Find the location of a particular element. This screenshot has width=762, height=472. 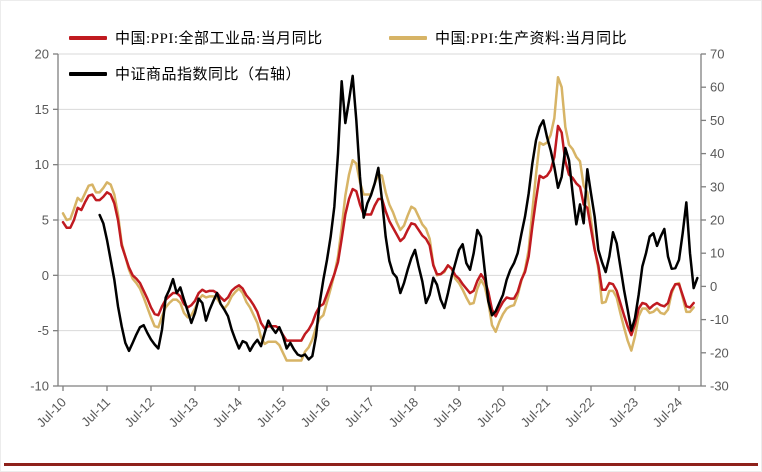

x-tick-label: Jul-19 is located at coordinates (447, 413).